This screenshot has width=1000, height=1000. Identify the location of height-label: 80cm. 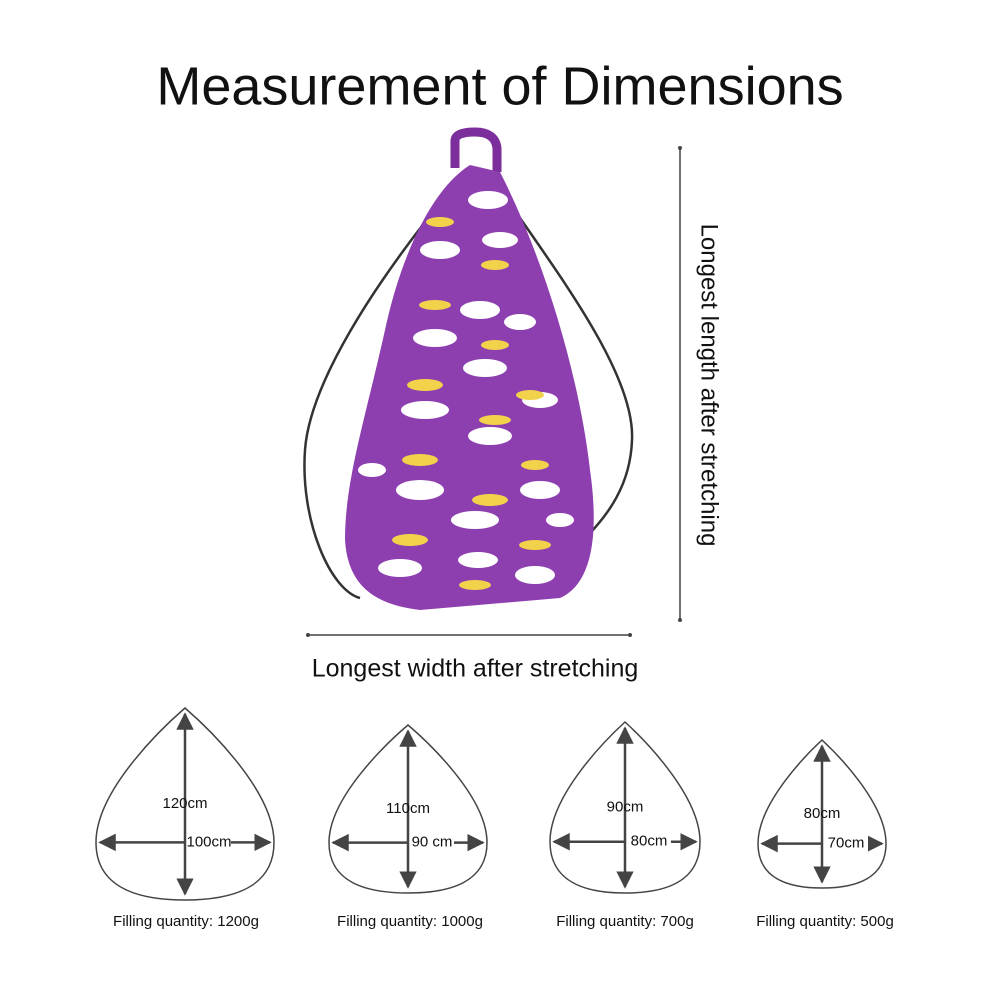
(822, 813).